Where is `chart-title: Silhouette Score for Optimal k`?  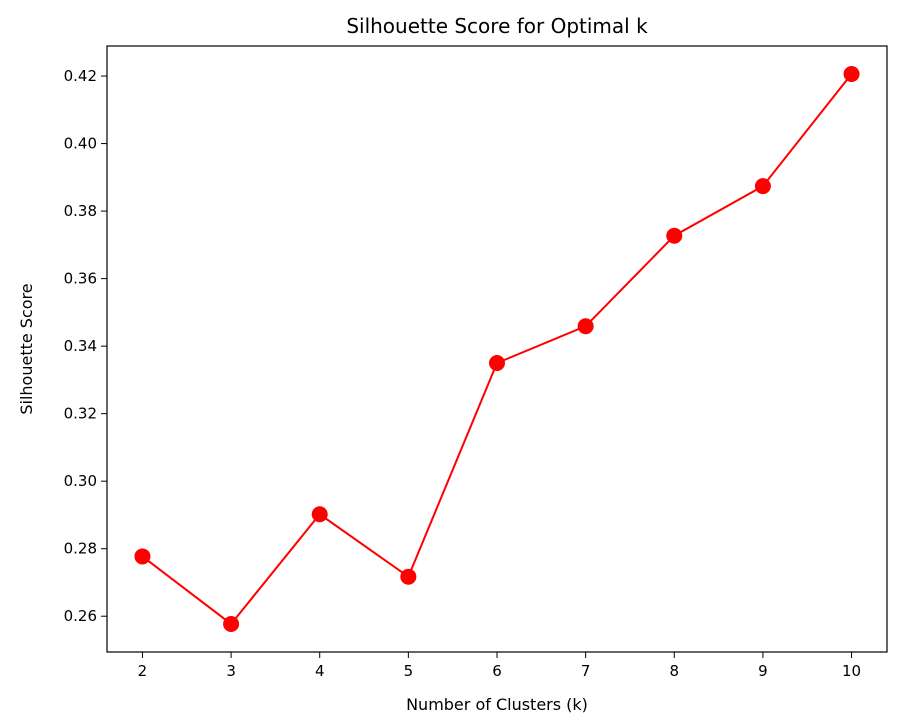 chart-title: Silhouette Score for Optimal k is located at coordinates (497, 26).